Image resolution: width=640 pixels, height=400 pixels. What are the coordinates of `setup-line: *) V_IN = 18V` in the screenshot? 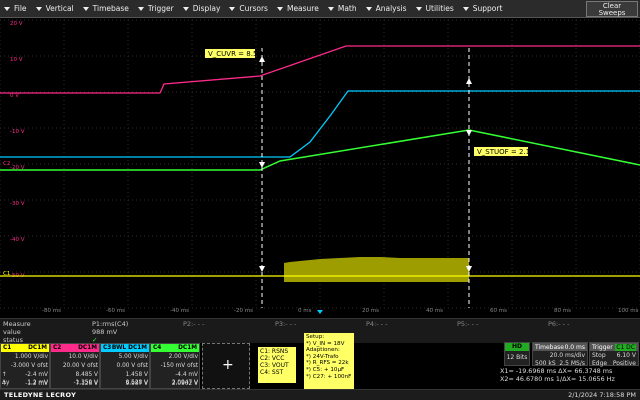 It's located at (325, 343).